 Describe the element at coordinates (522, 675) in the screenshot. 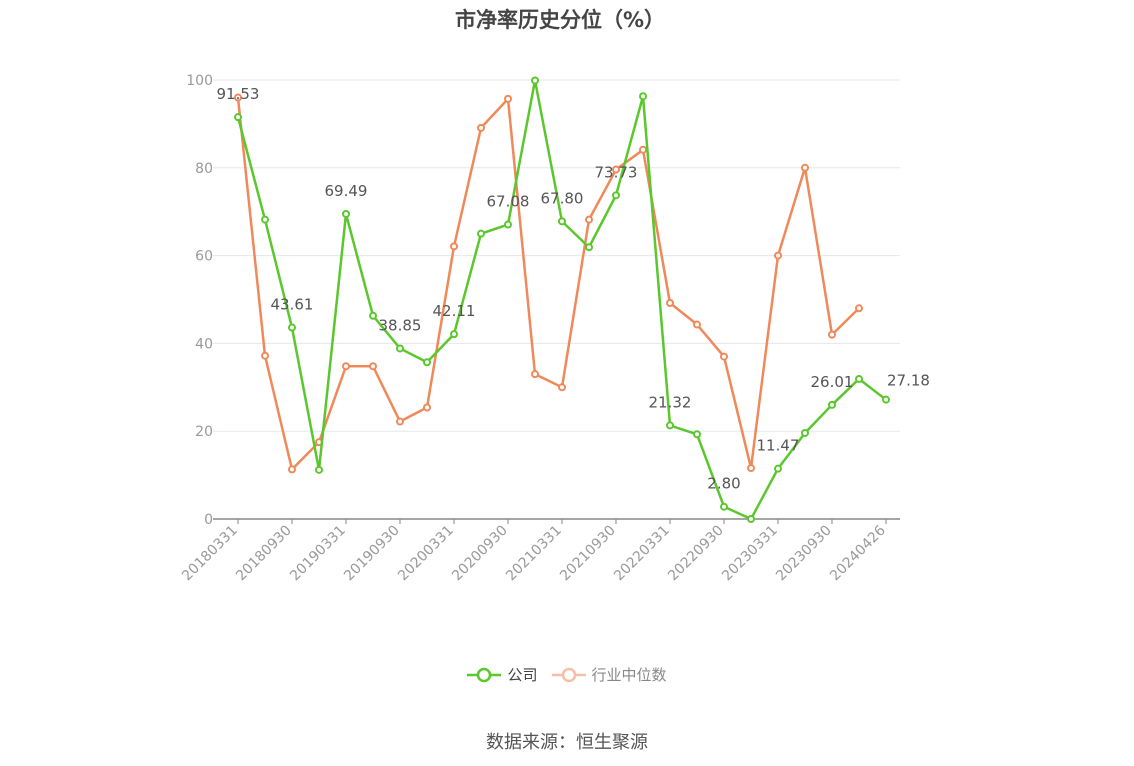

I see `legend-company-label: 公司` at that location.